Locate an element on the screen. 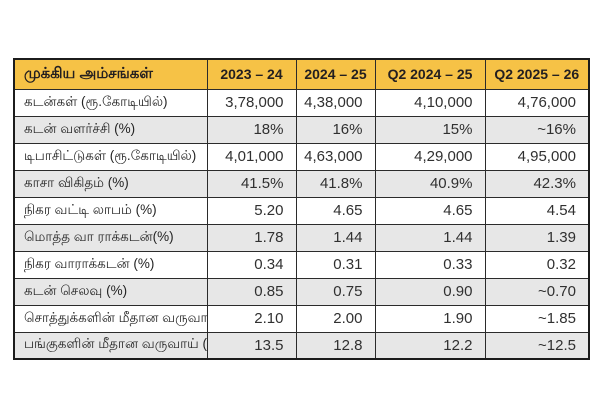 This screenshot has width=600, height=413. value-cell: 3,78,000 is located at coordinates (251, 102).